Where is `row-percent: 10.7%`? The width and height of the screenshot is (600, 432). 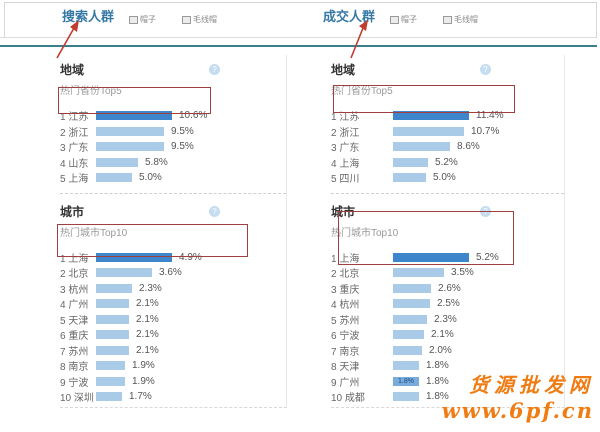 row-percent: 10.7% is located at coordinates (485, 131).